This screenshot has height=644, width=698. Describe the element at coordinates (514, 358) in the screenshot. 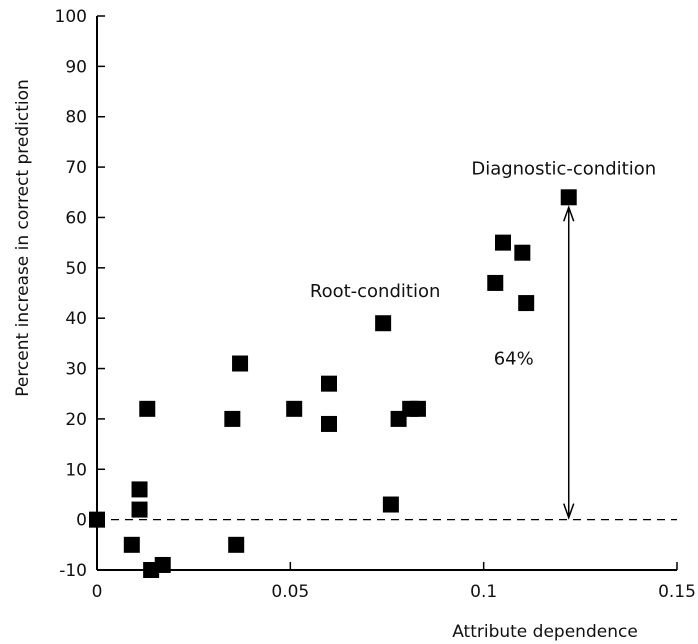

I see `annotation-label: 64%` at that location.